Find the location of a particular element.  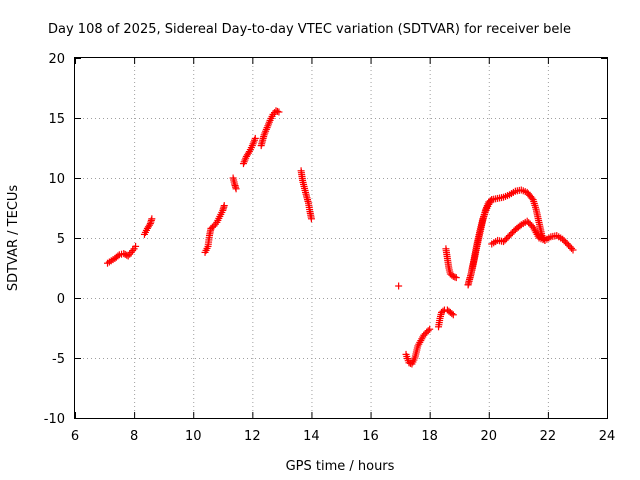

x-tick-label: 6 is located at coordinates (75, 436).